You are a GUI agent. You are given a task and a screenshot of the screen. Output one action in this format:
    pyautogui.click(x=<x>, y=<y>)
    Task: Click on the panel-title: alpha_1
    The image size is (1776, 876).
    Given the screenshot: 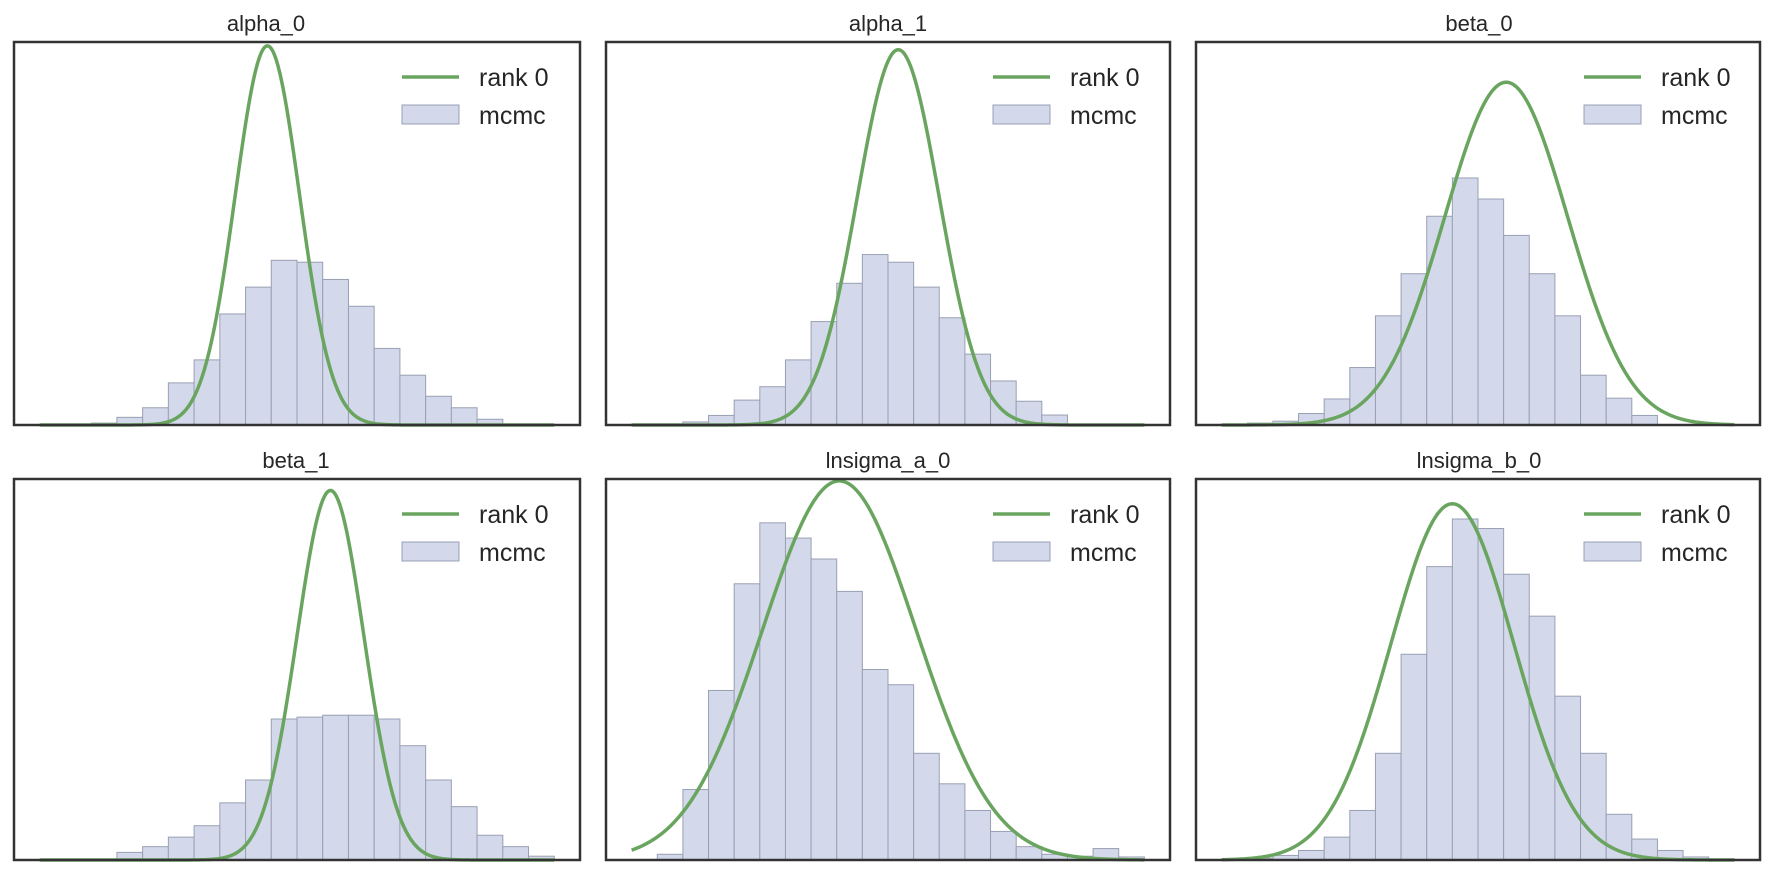 What is the action you would take?
    pyautogui.click(x=888, y=23)
    